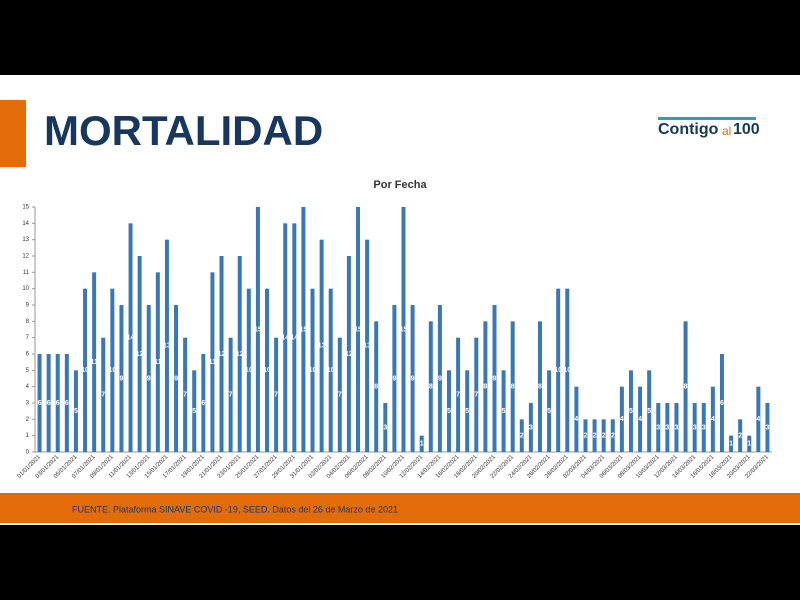 This screenshot has width=800, height=600. Describe the element at coordinates (28, 371) in the screenshot. I see `y-tick-label: 5` at that location.